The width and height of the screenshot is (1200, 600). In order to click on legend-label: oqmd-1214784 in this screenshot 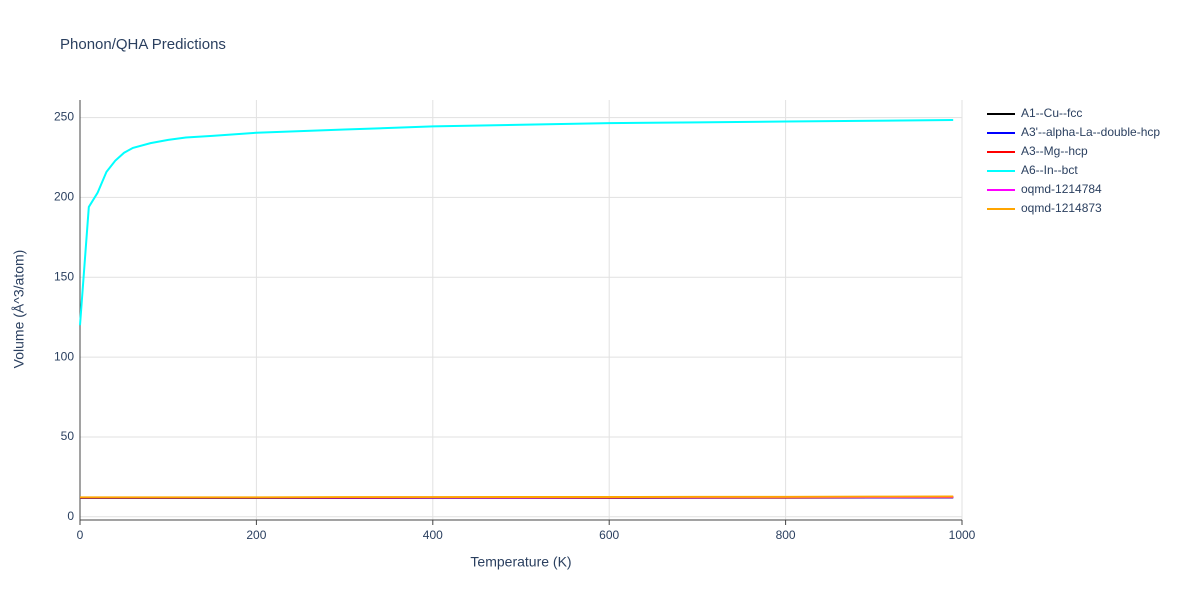, I will do `click(1061, 189)`.